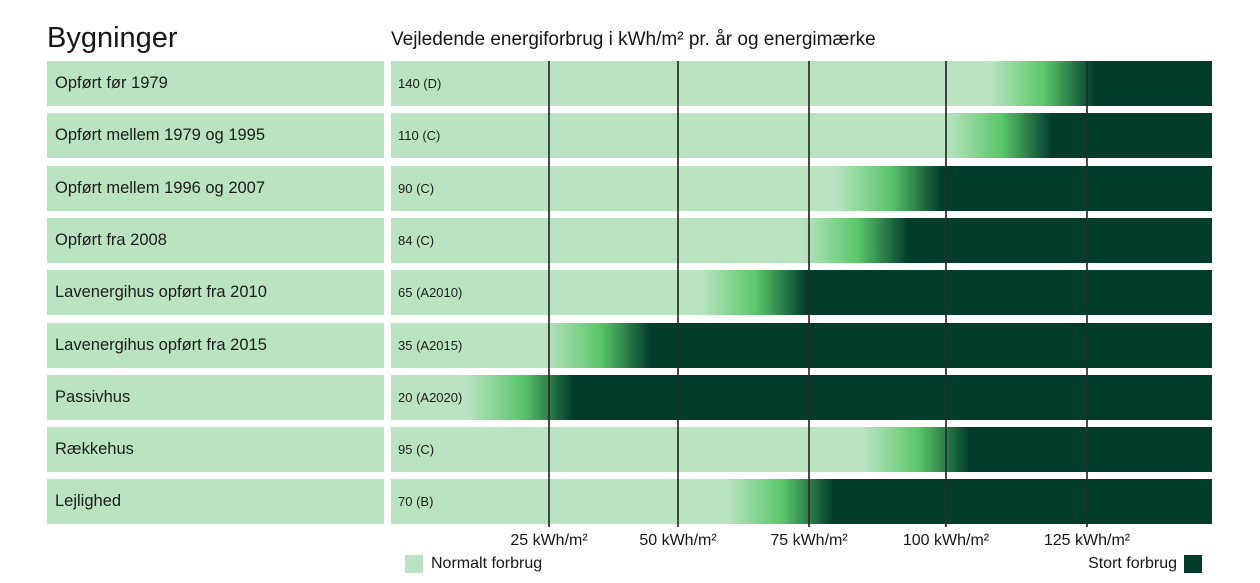  Describe the element at coordinates (430, 397) in the screenshot. I see `value-label: 20 (A2020)` at that location.